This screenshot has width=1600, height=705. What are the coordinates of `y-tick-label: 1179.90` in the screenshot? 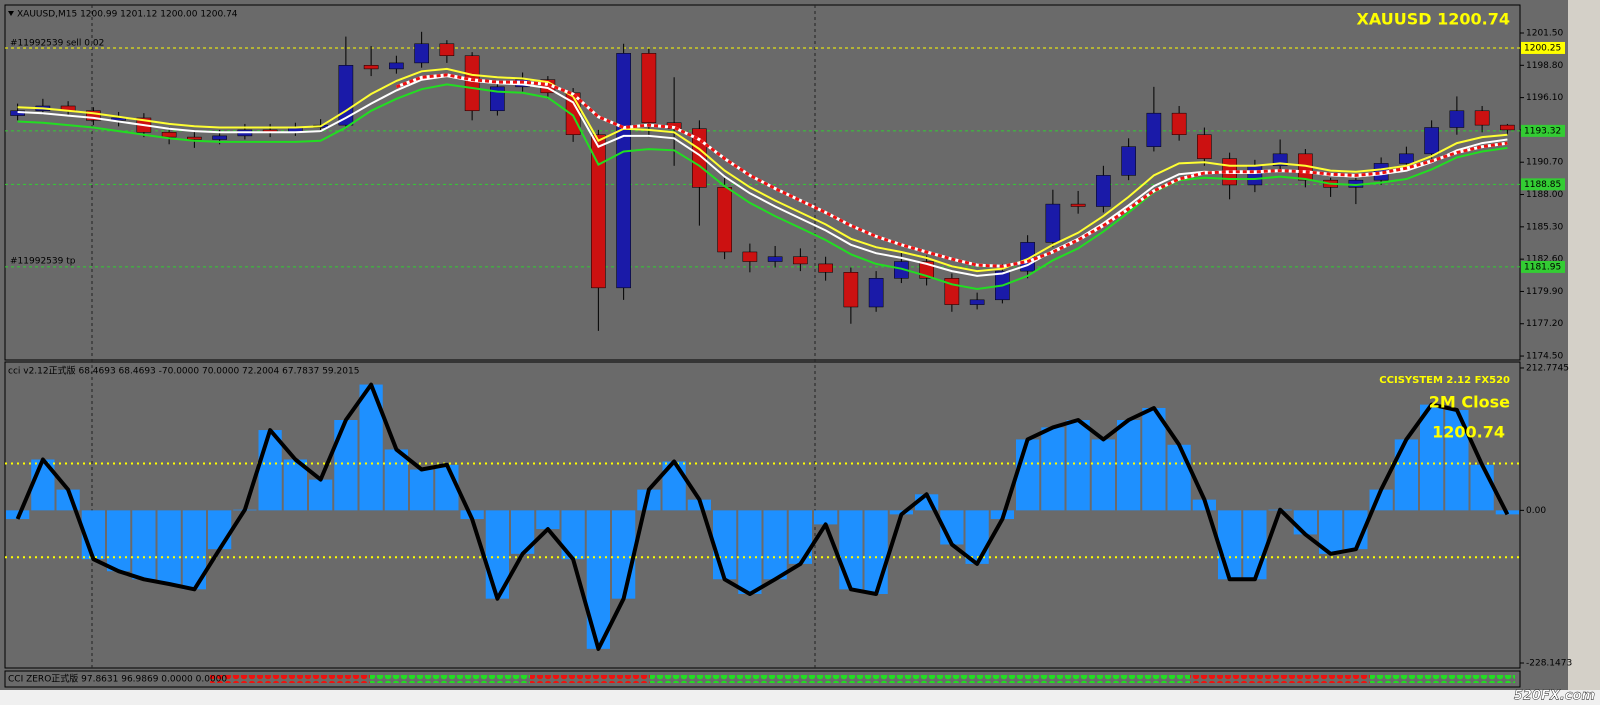 It's located at (1544, 292).